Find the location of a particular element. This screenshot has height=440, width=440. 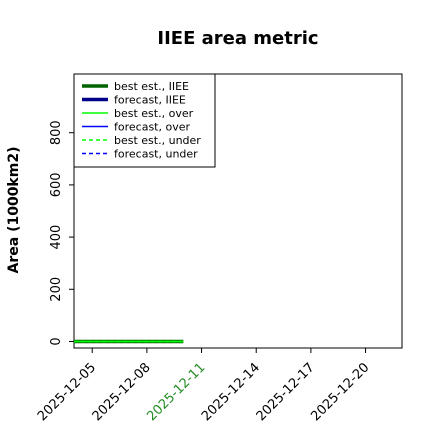

legend-label: best est., over is located at coordinates (154, 113).